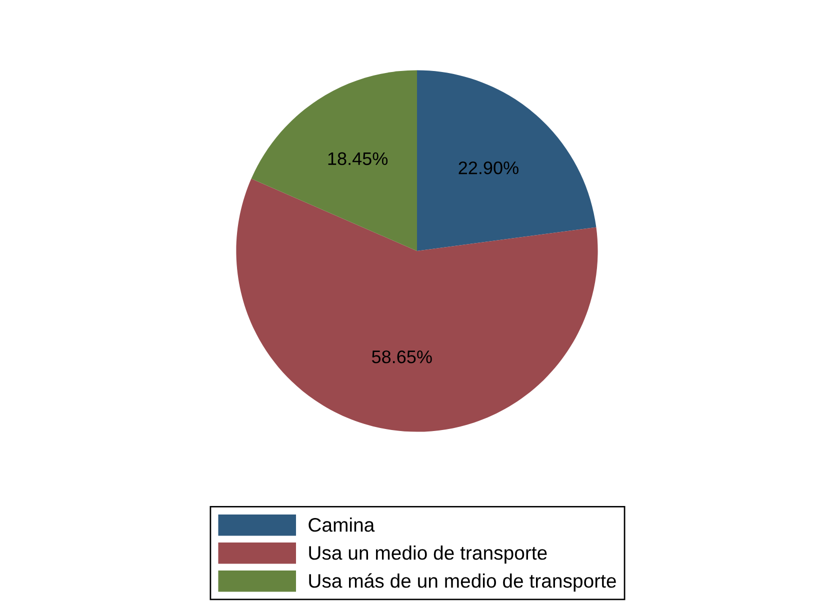 The image size is (835, 609). I want to click on data-label: 18.45%, so click(358, 159).